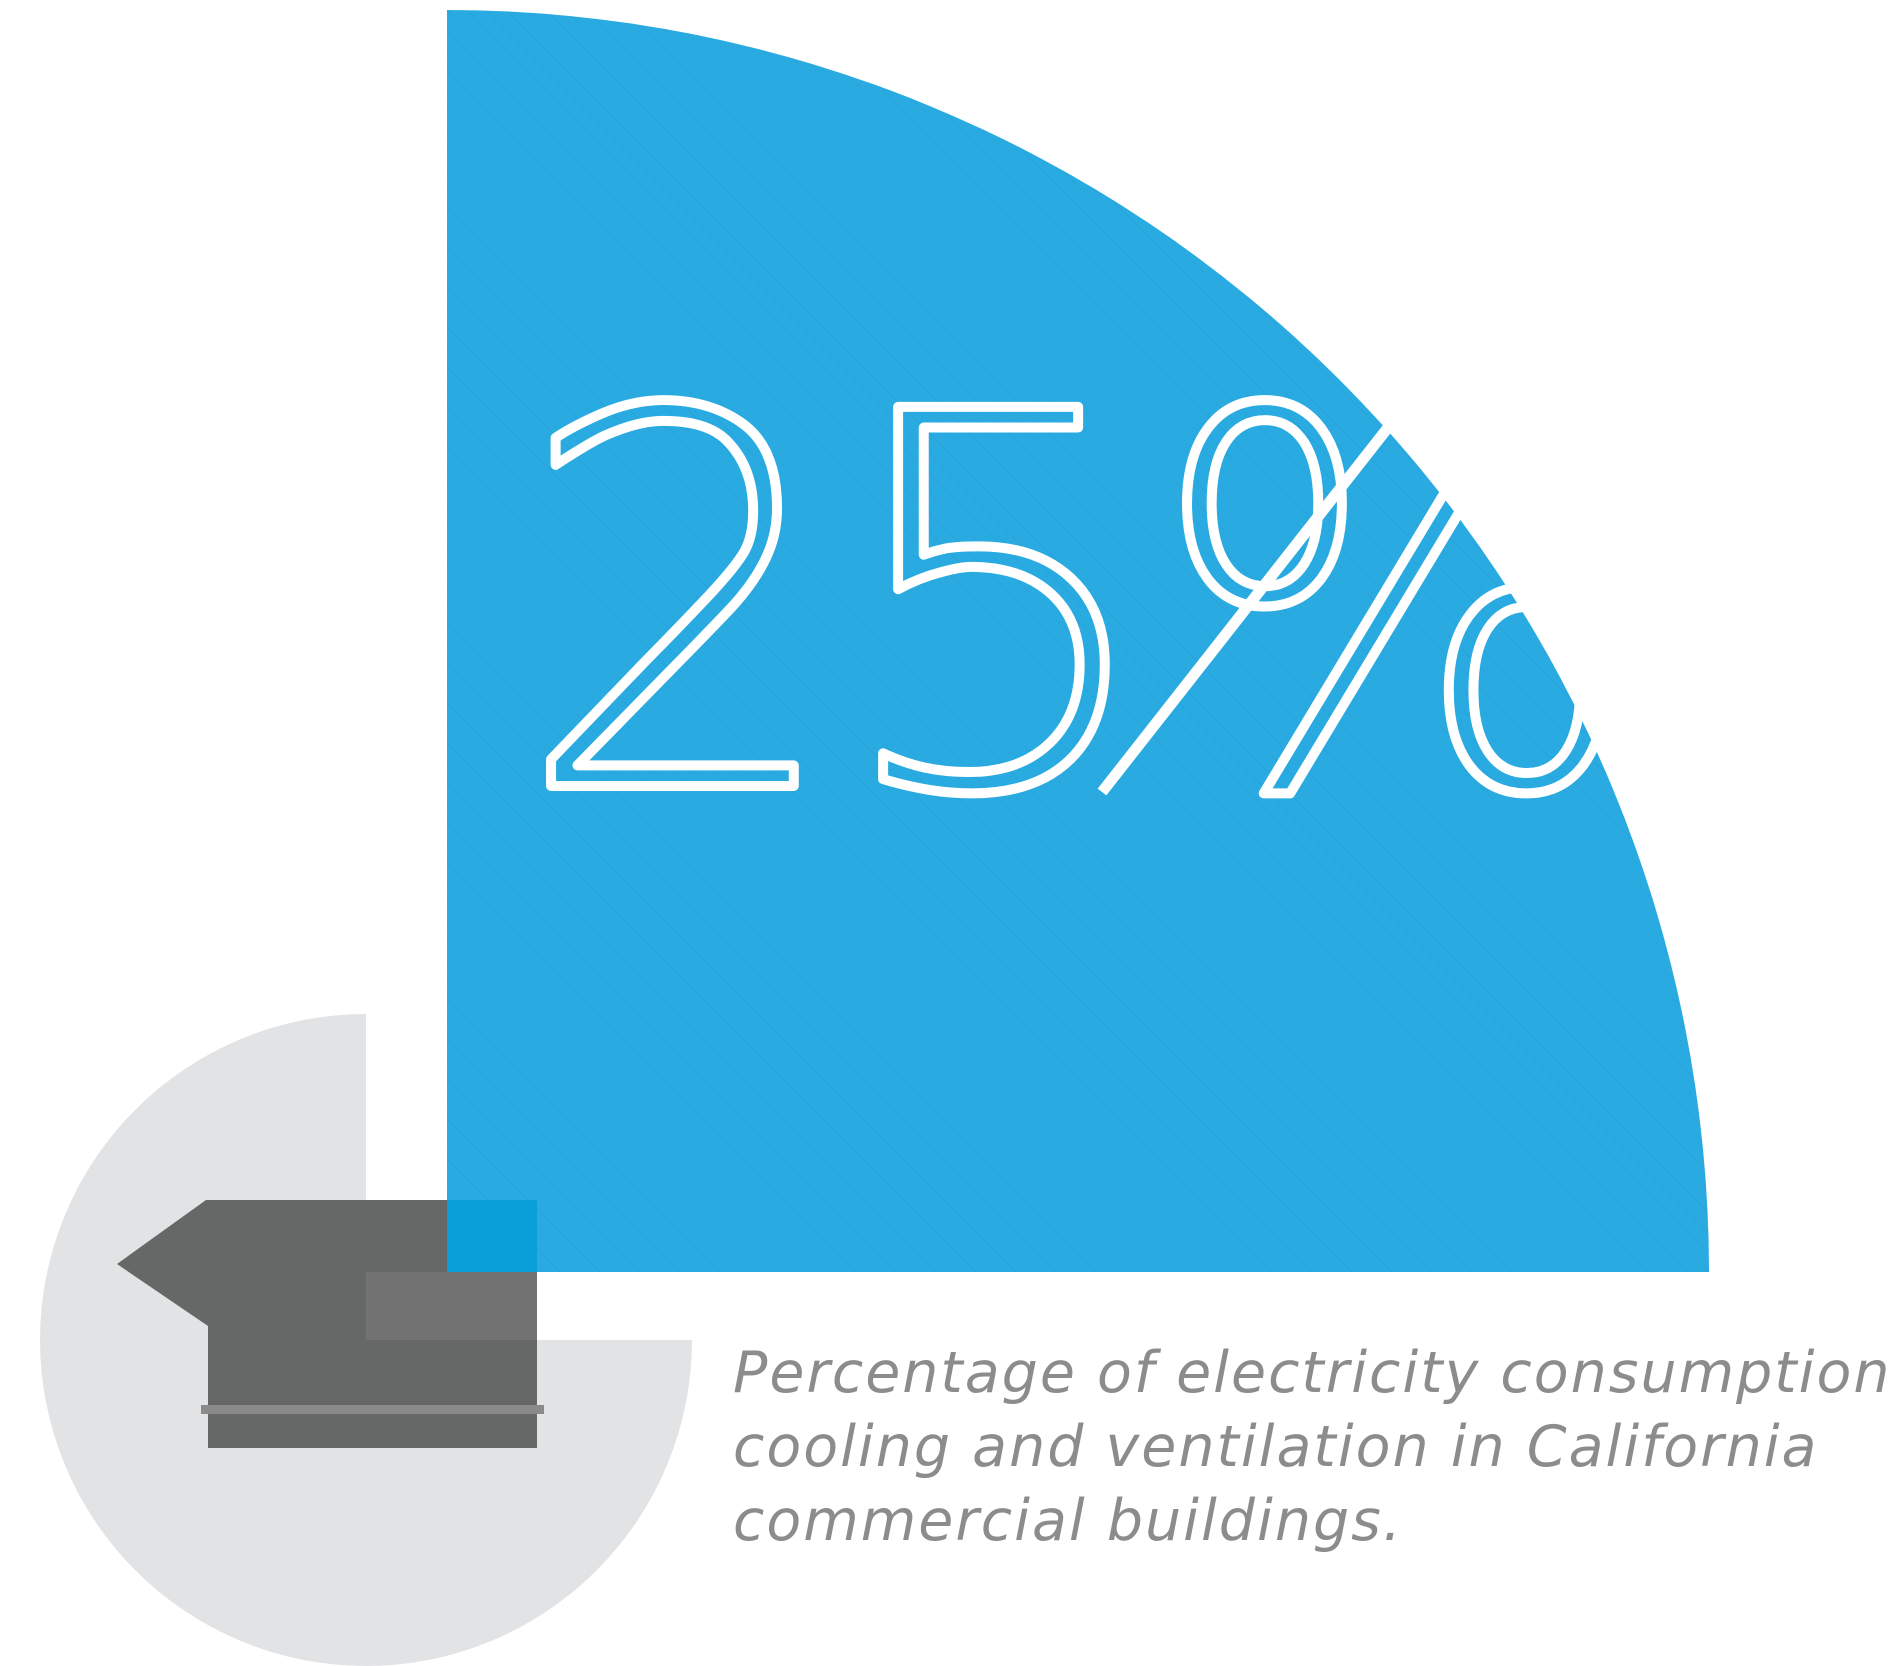 This screenshot has height=1666, width=1889. Describe the element at coordinates (451, 1306) in the screenshot. I see `vent-overlap-gray` at that location.